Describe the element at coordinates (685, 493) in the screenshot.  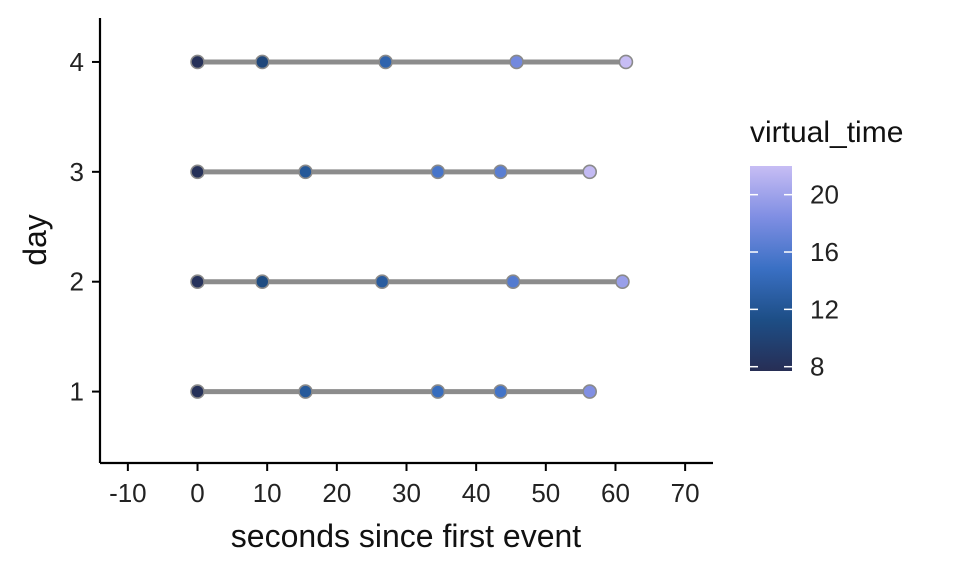
I see `x-tick-label: 70` at that location.